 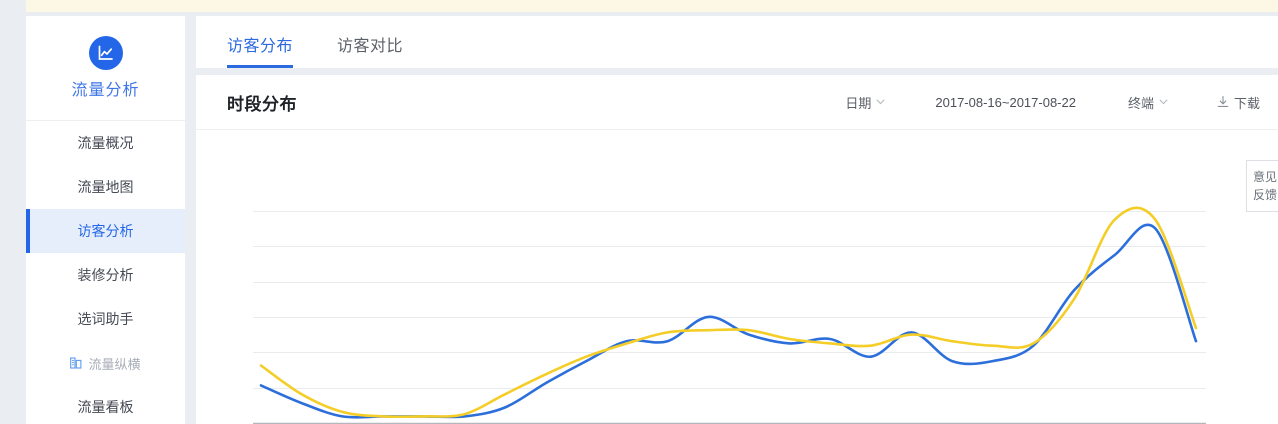 I want to click on page-title: 时段分布, so click(x=262, y=104).